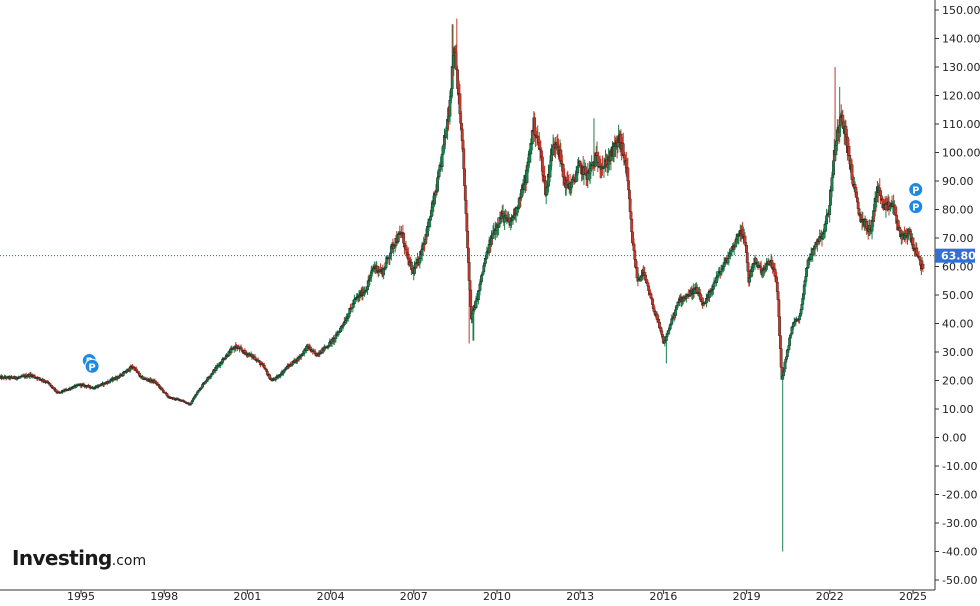 Image resolution: width=980 pixels, height=606 pixels. I want to click on logo-wordmark: Investing, so click(62, 558).